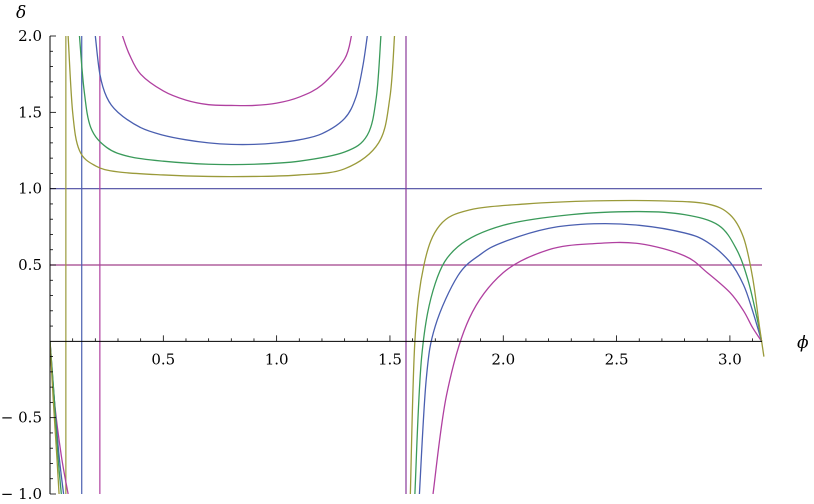  I want to click on y-tick-label: 0.5, so click(30, 265).